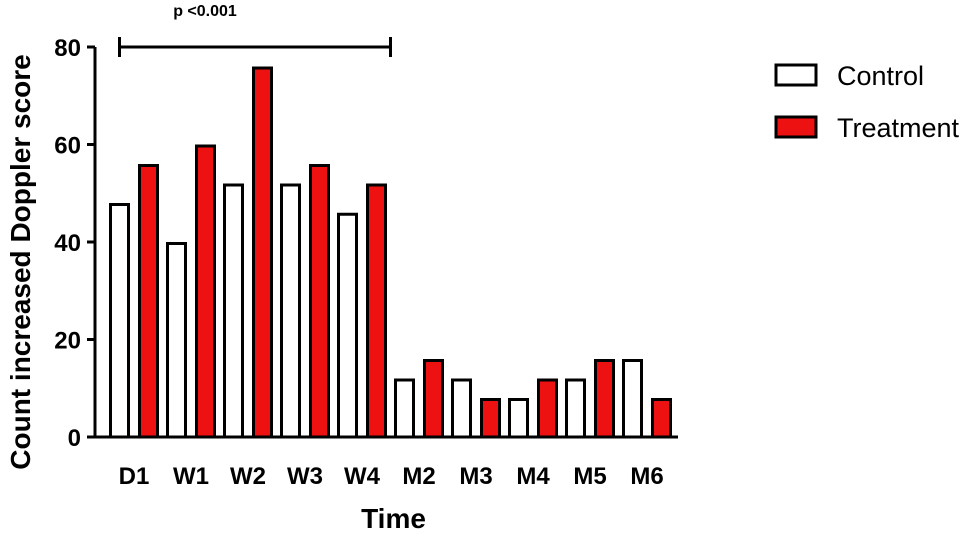 The height and width of the screenshot is (533, 976). Describe the element at coordinates (490, 418) in the screenshot. I see `bar-treatment-m3` at that location.